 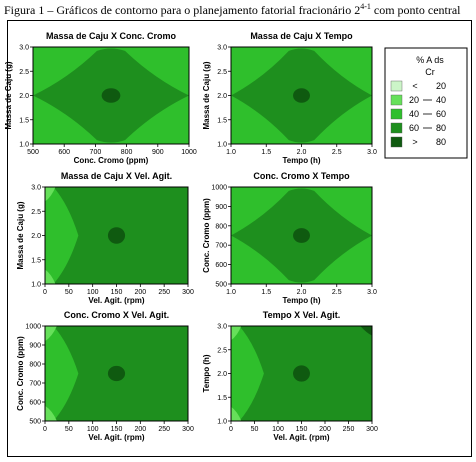 I want to click on contour-region-corner-top-right, so click(x=366, y=331).